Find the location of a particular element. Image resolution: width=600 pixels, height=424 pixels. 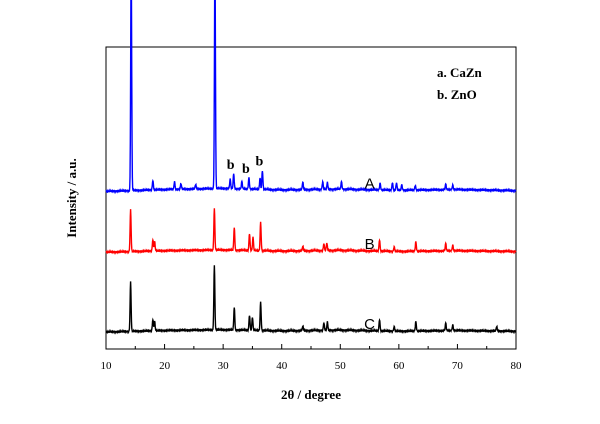

series-label-B: B is located at coordinates (370, 244).